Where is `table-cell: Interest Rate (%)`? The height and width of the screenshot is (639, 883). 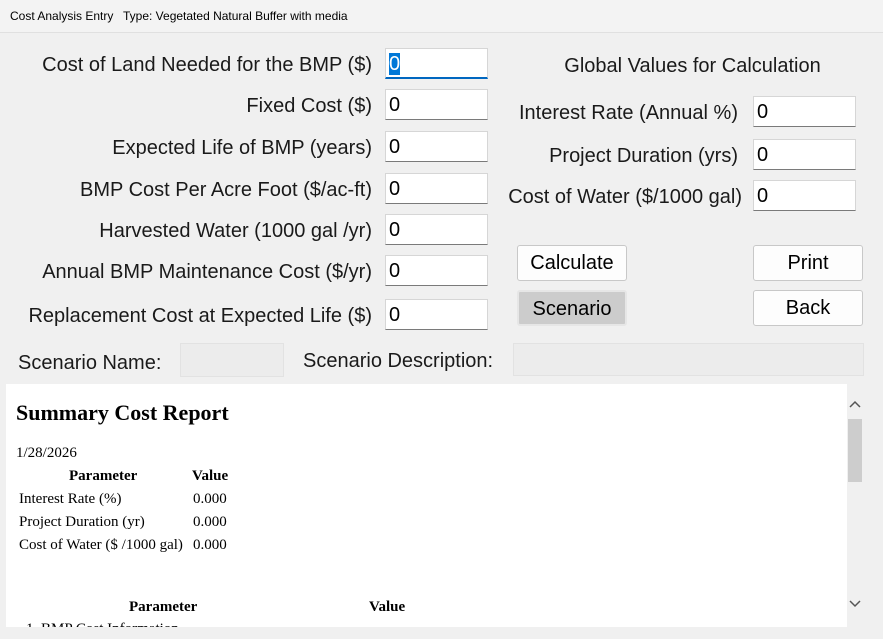
table-cell: Interest Rate (%) is located at coordinates (70, 499).